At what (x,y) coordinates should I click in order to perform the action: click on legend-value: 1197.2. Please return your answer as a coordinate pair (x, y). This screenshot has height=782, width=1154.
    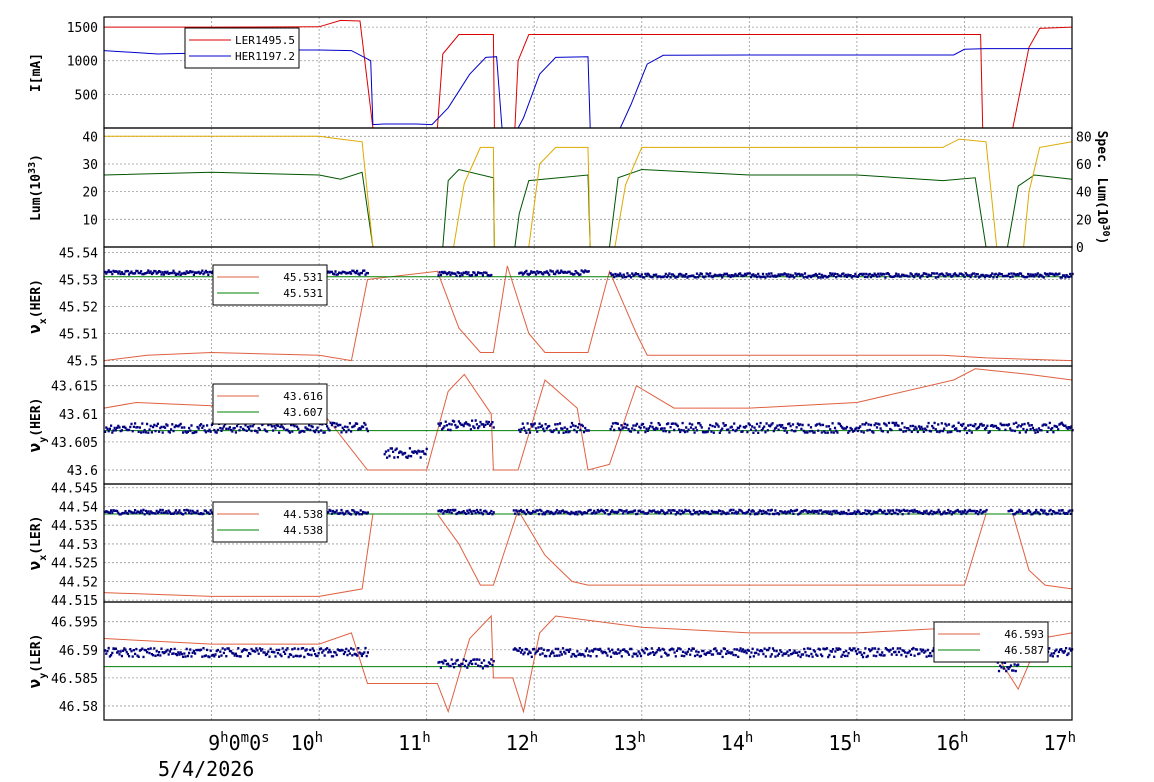
    Looking at the image, I should click on (275, 56).